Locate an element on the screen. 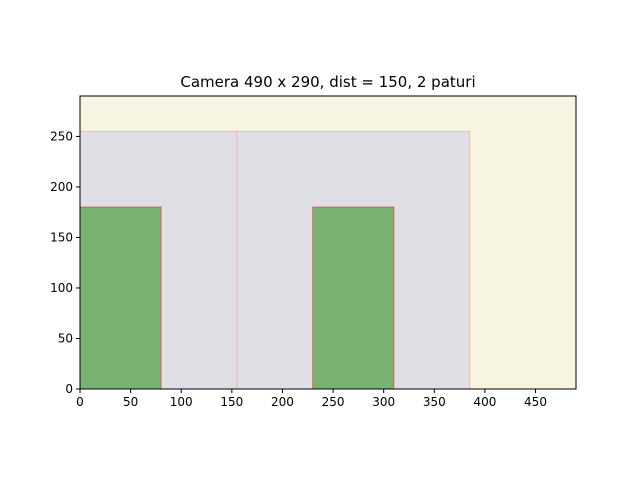 The image size is (640, 484). x-tick-label: 100 is located at coordinates (181, 402).